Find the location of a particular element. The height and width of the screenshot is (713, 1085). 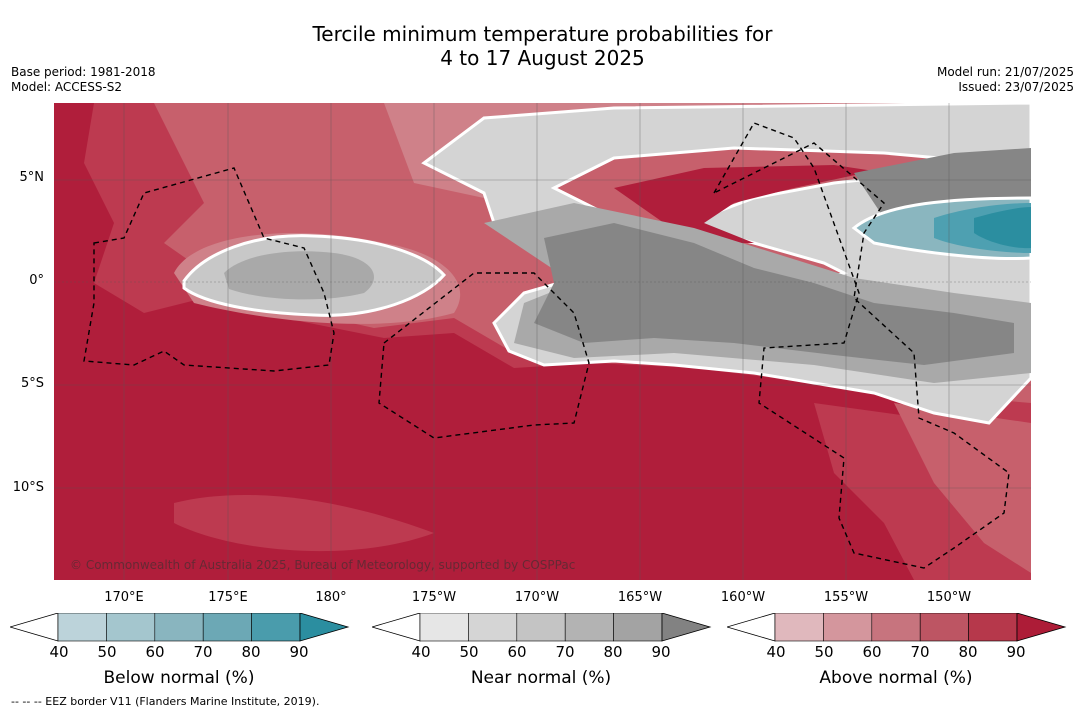

above-tick: 90 is located at coordinates (1016, 652).